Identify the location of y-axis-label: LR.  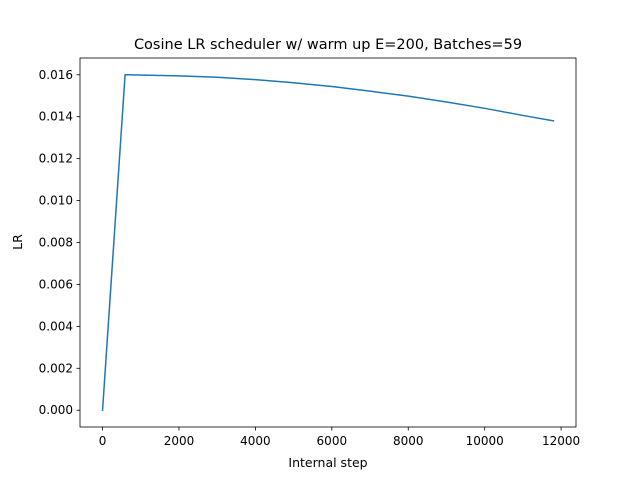
(17, 242).